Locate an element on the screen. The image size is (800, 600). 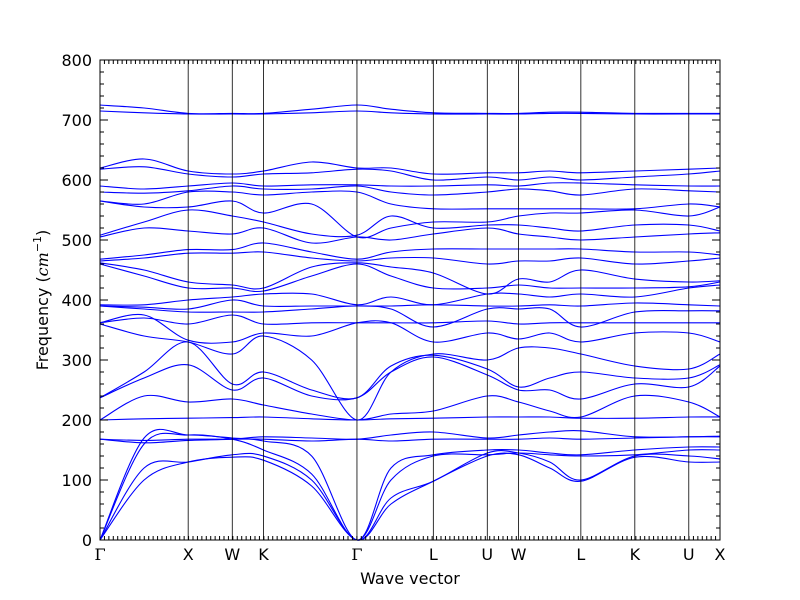
y-axis-title-close: ) is located at coordinates (42, 233).